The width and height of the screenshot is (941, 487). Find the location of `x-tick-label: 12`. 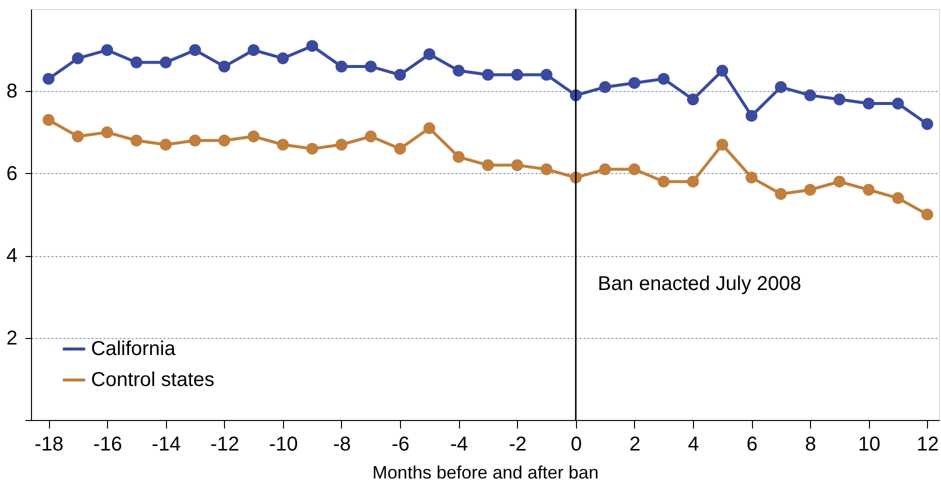

x-tick-label: 12 is located at coordinates (927, 445).